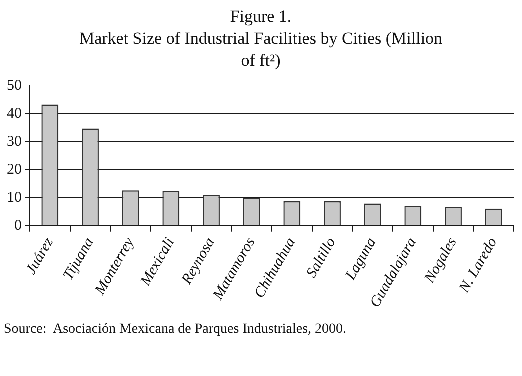 The image size is (522, 376). Describe the element at coordinates (14, 114) in the screenshot. I see `y-tick-label: 40` at that location.